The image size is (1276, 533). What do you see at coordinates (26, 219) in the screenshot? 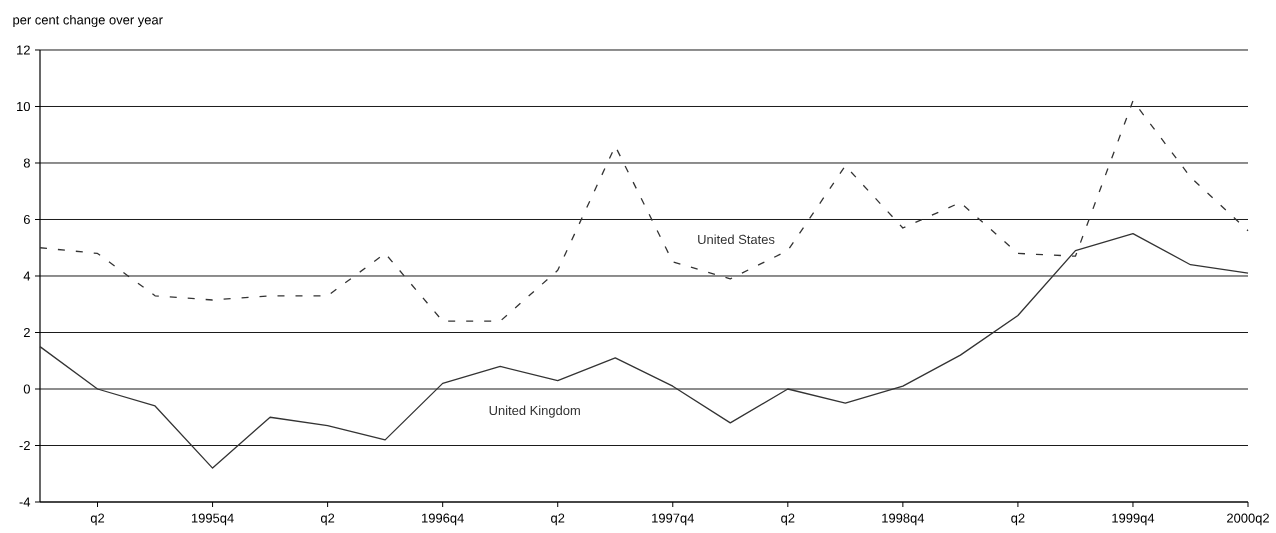
I see `y-tick-label: 6` at bounding box center [26, 219].